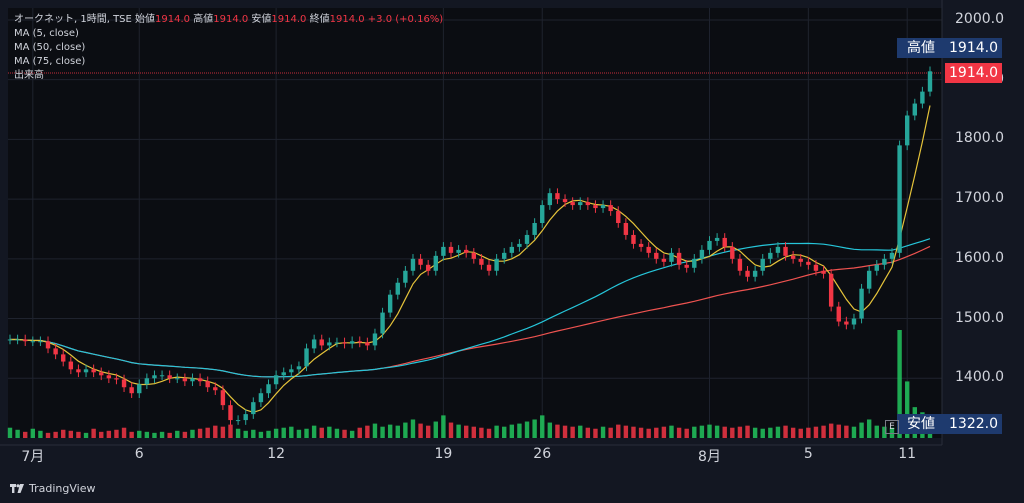  What do you see at coordinates (52, 488) in the screenshot?
I see `tradingview-brand: TradingView` at bounding box center [52, 488].